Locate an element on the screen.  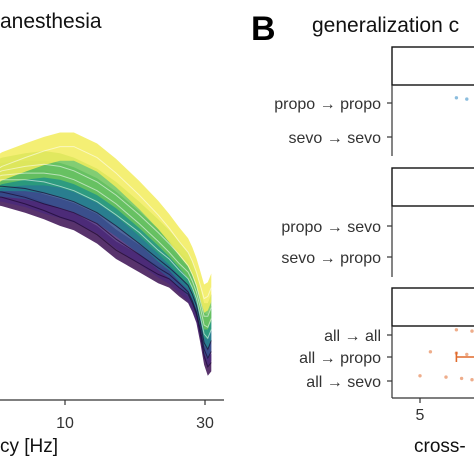
panel-b-letter: B is located at coordinates (263, 29).